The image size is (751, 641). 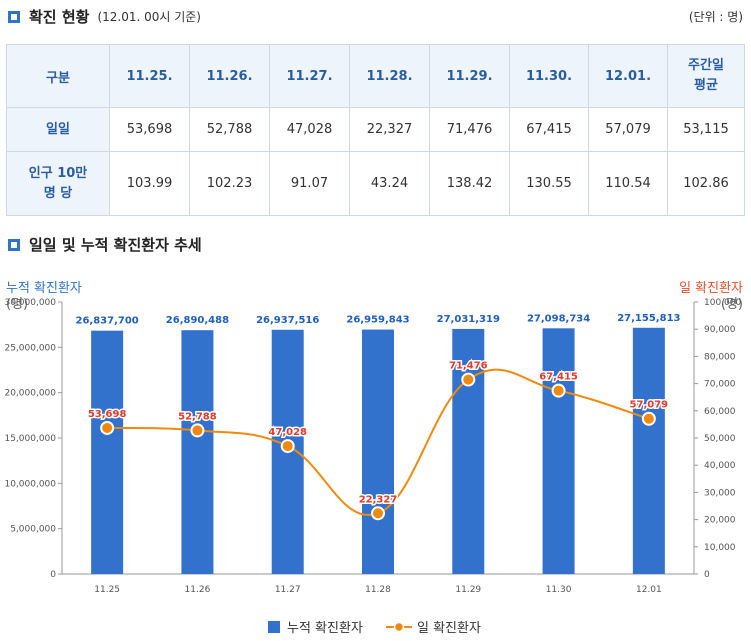 What do you see at coordinates (309, 183) in the screenshot?
I see `table-cell: 91.07` at bounding box center [309, 183].